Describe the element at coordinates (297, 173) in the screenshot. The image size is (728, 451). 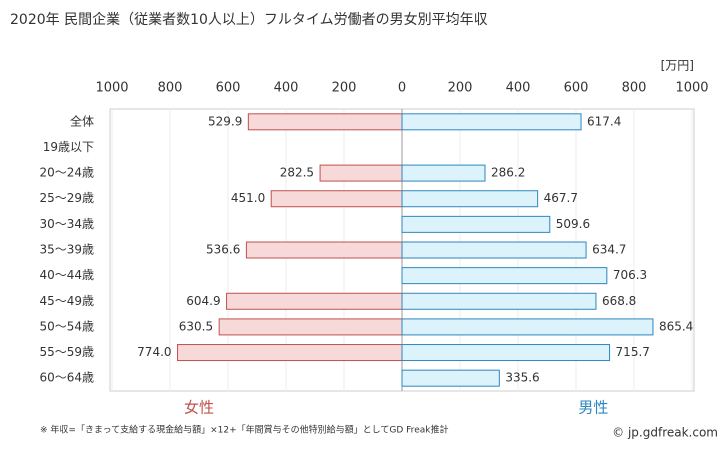
I see `value-label: 282.5` at that location.